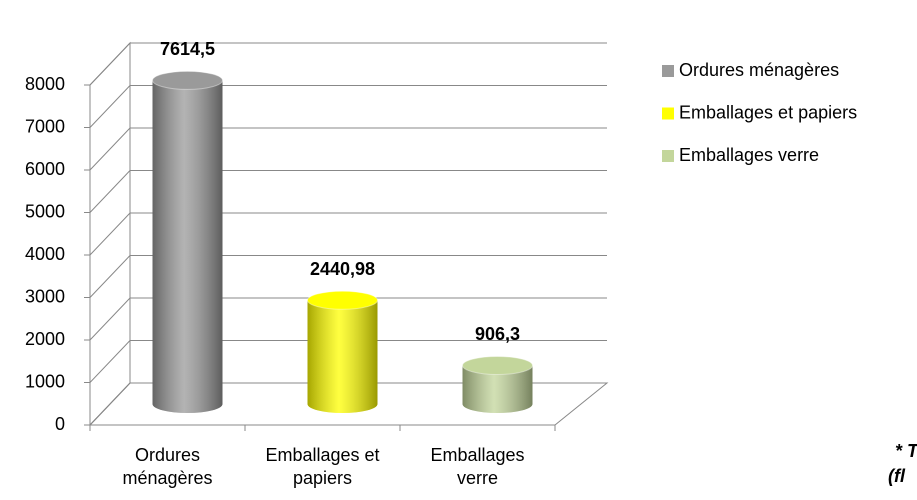 Image resolution: width=917 pixels, height=500 pixels. I want to click on data-label: 7614,5, so click(187, 49).